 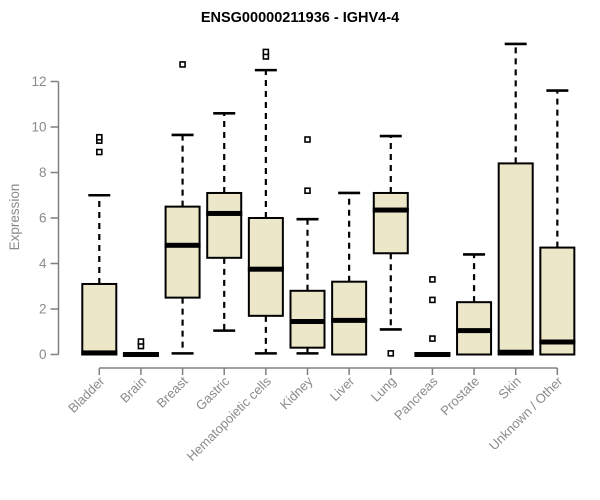 I want to click on y-tick-label: 2, so click(x=43, y=309).